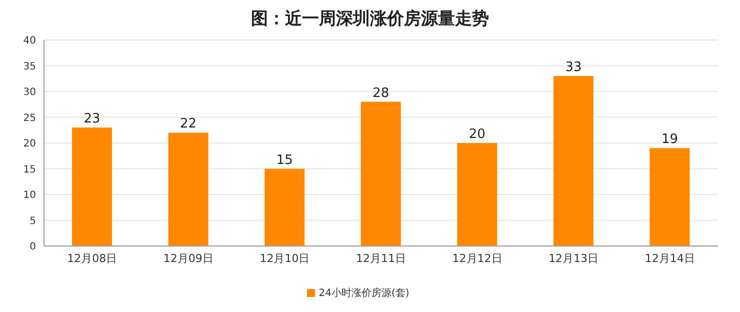  I want to click on x-tick-label: 12月09日, so click(188, 258).